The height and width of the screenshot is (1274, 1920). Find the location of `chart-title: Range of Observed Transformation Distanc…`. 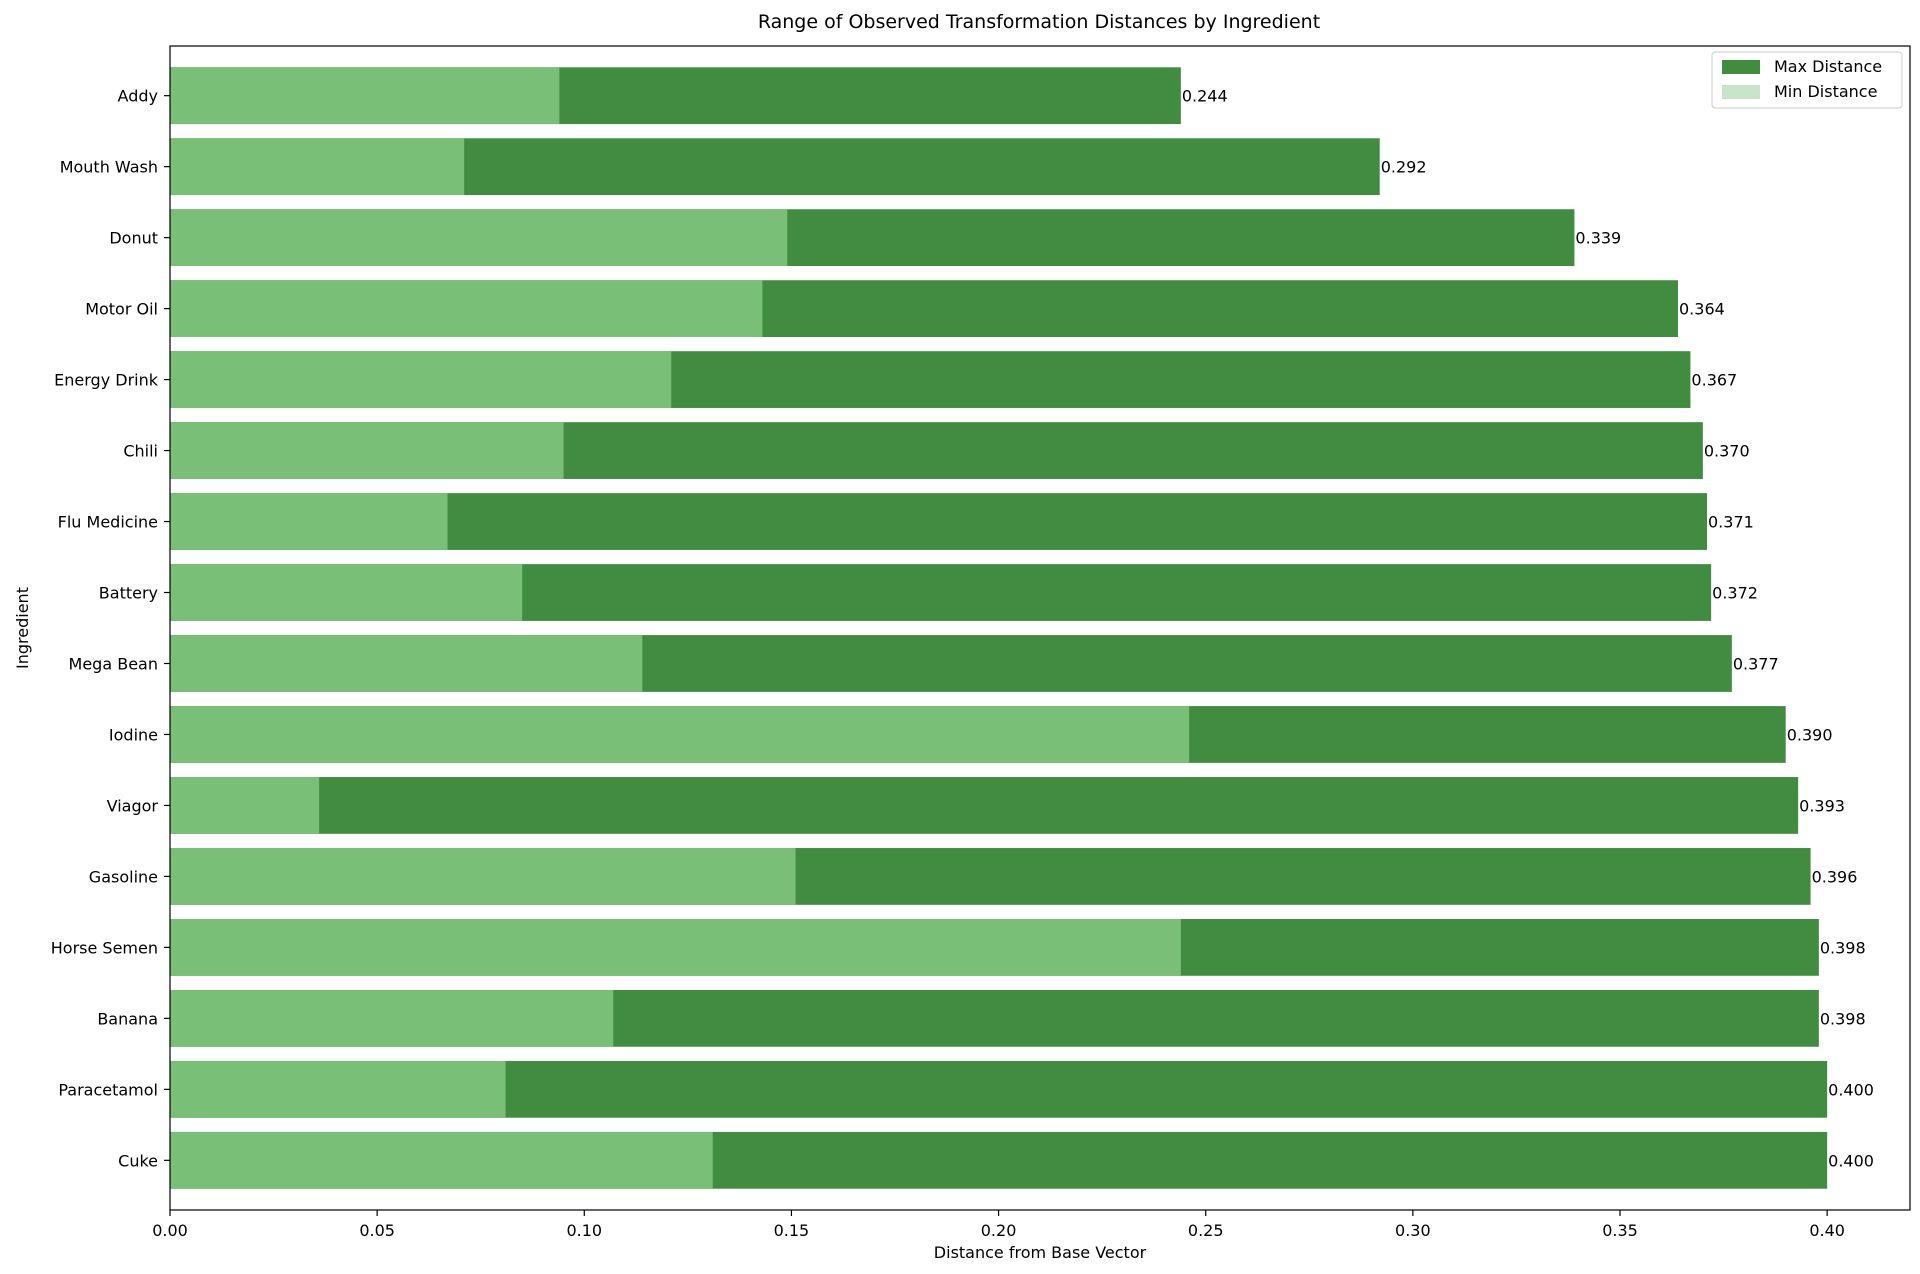

chart-title: Range of Observed Transformation Distanc… is located at coordinates (1039, 22).